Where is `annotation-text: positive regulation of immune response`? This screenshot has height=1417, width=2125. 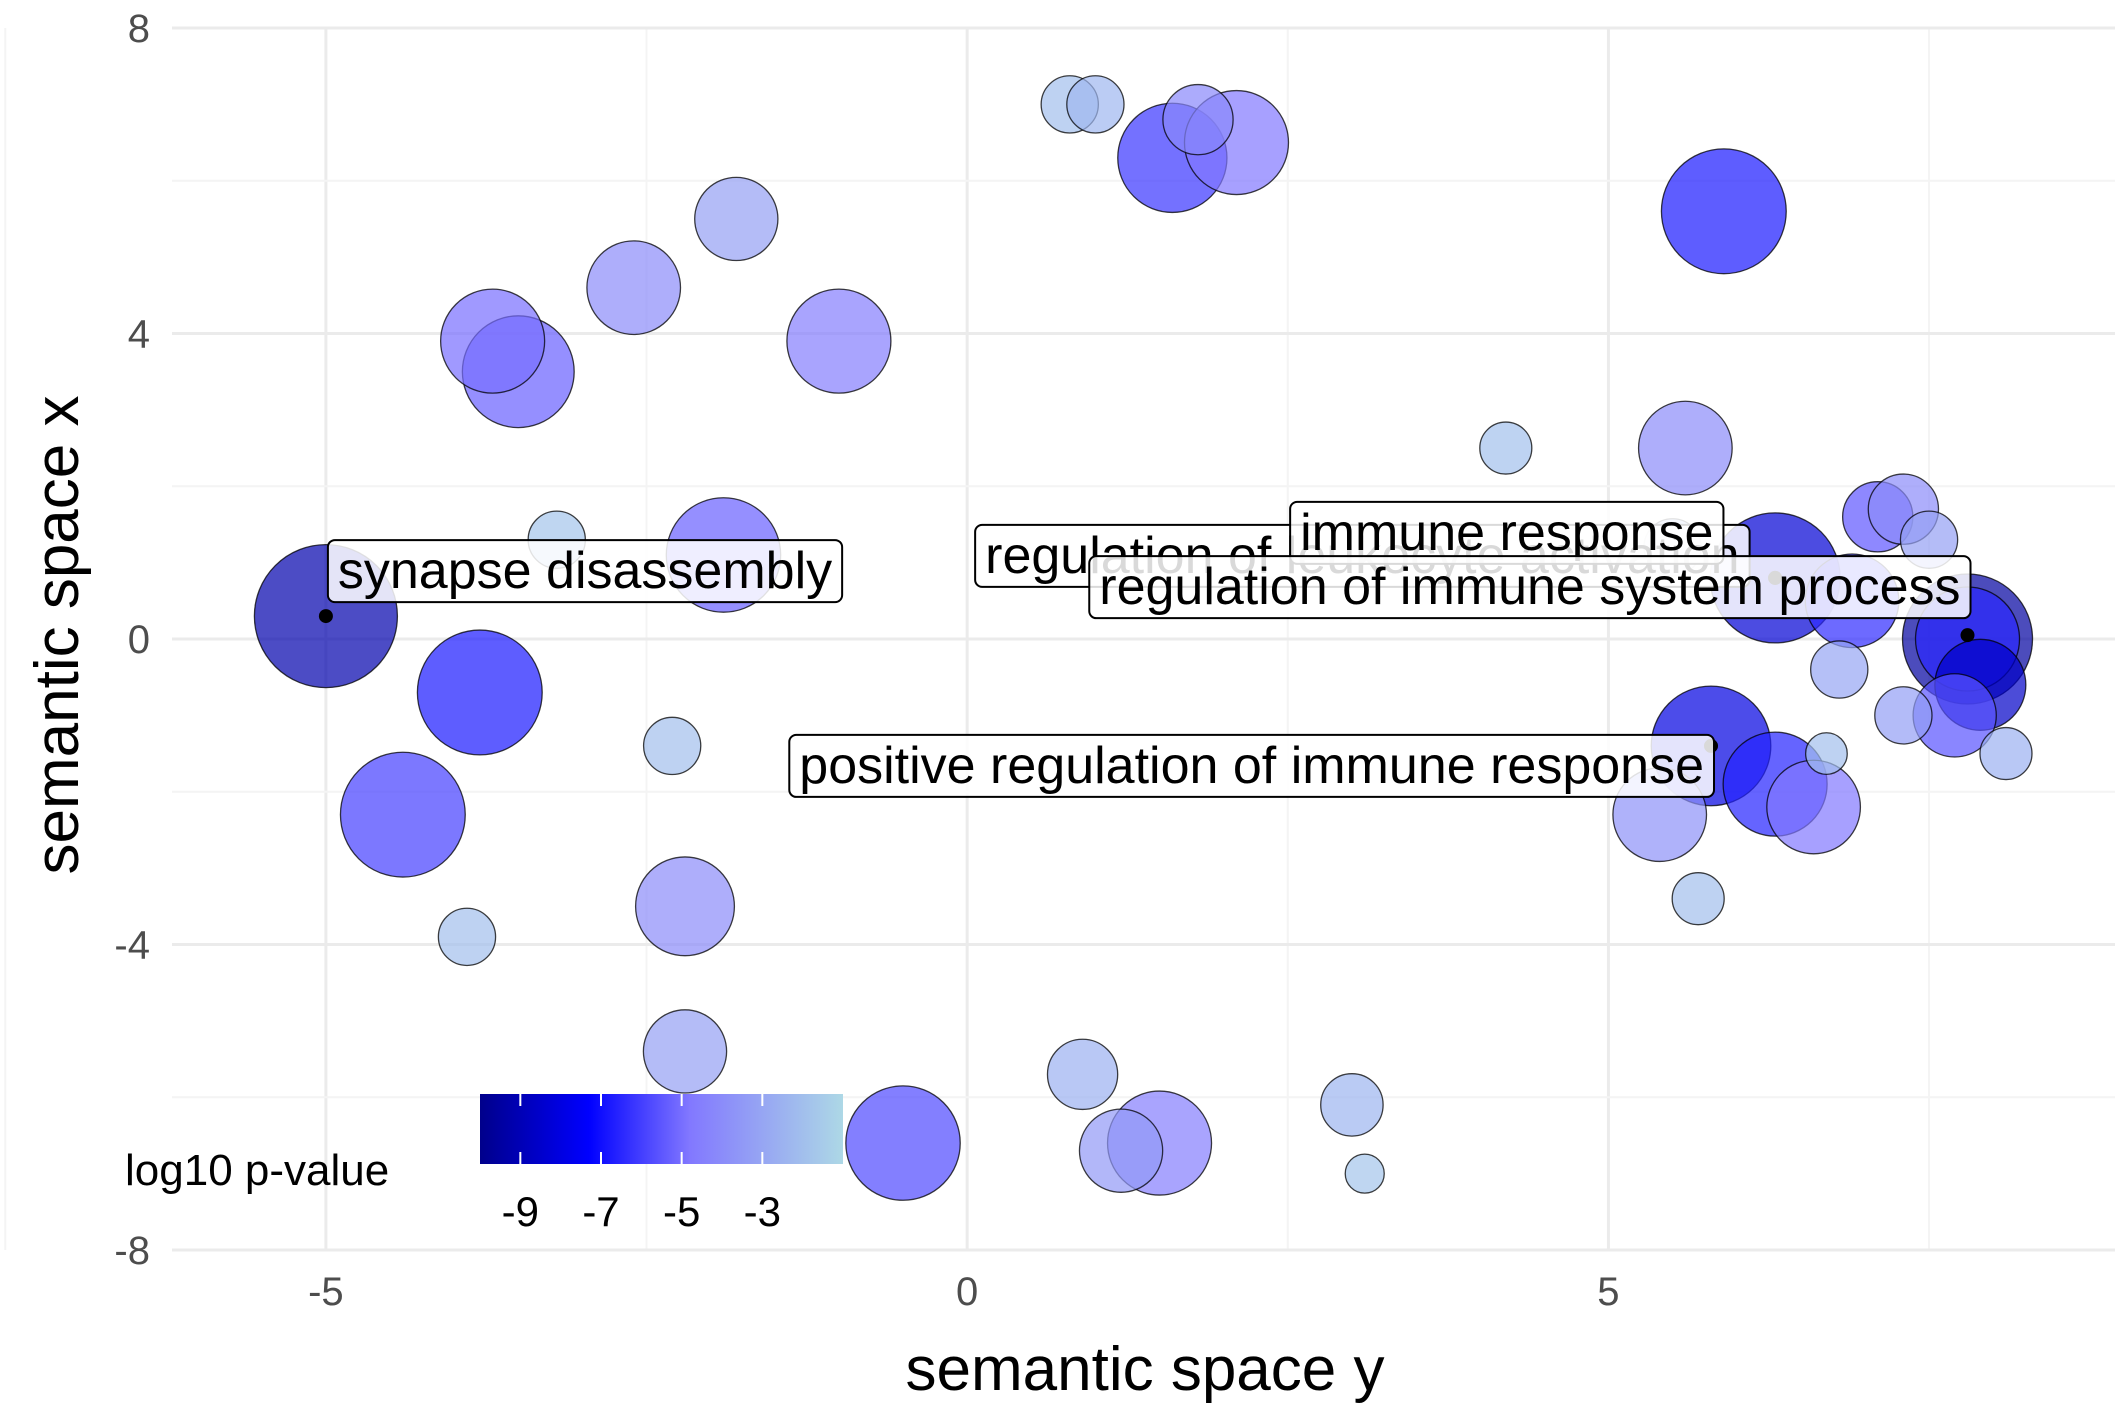 annotation-text: positive regulation of immune response is located at coordinates (1251, 766).